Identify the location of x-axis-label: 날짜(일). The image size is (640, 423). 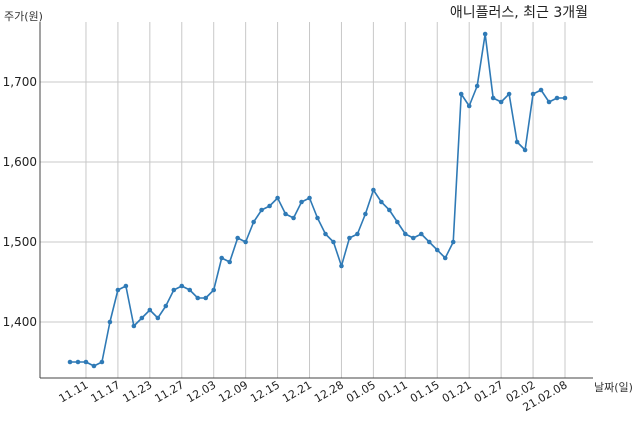
(613, 387).